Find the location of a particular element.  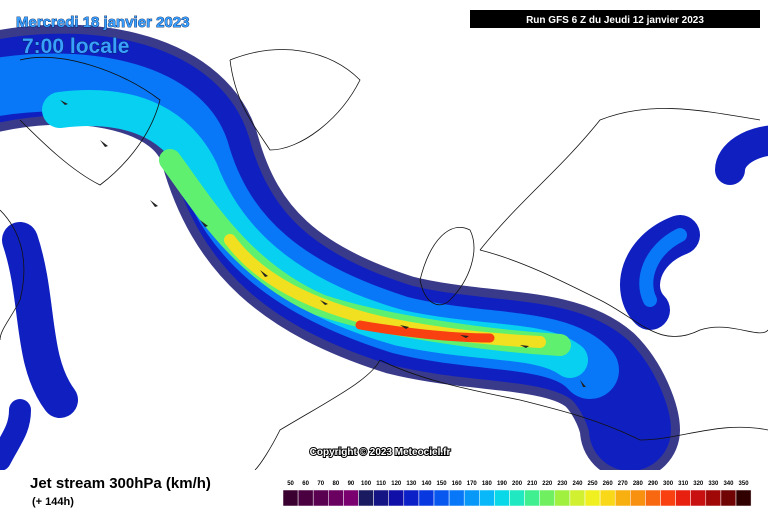

copyright: Copyright © 2023 Meteociel.fr is located at coordinates (380, 452).